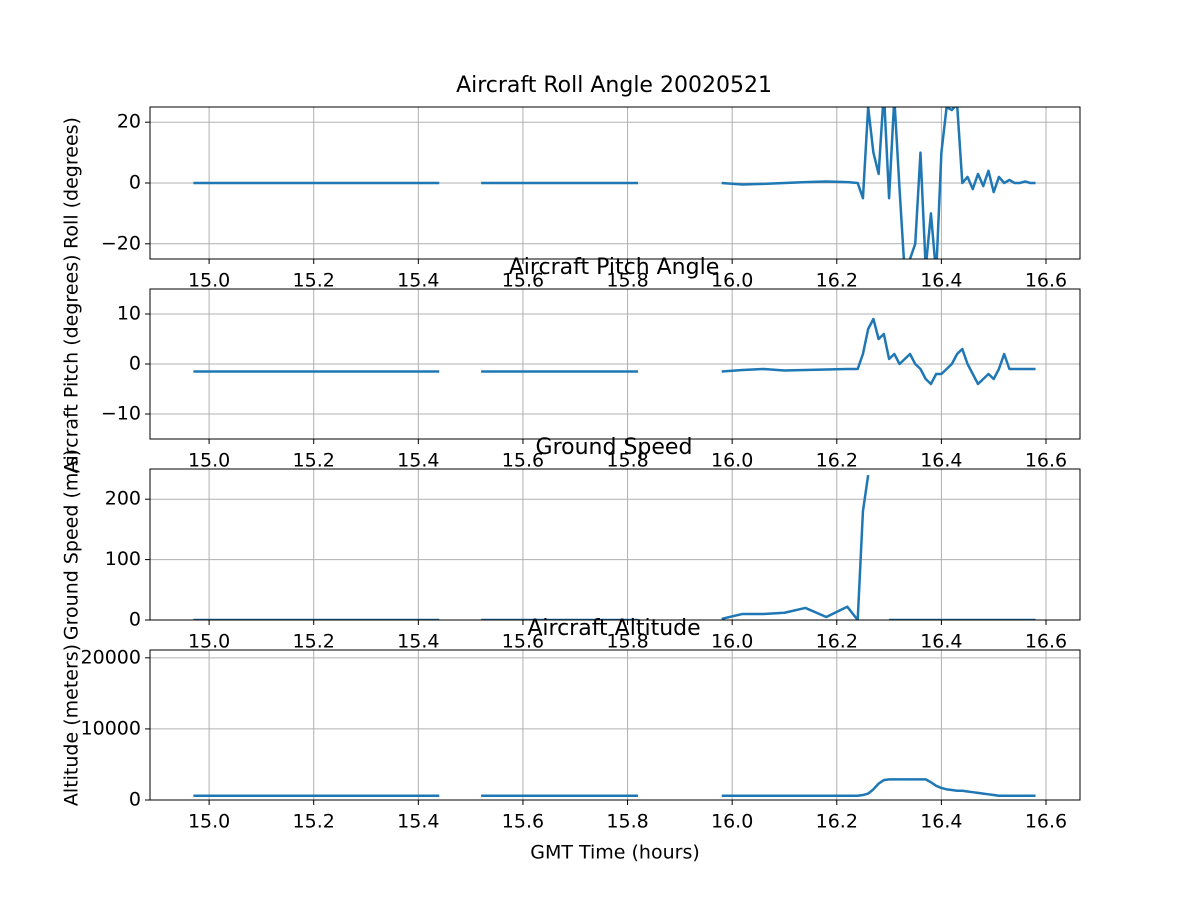 The height and width of the screenshot is (900, 1200). What do you see at coordinates (72, 363) in the screenshot?
I see `y-axis-label: Aircraft Pitch (degrees)` at bounding box center [72, 363].